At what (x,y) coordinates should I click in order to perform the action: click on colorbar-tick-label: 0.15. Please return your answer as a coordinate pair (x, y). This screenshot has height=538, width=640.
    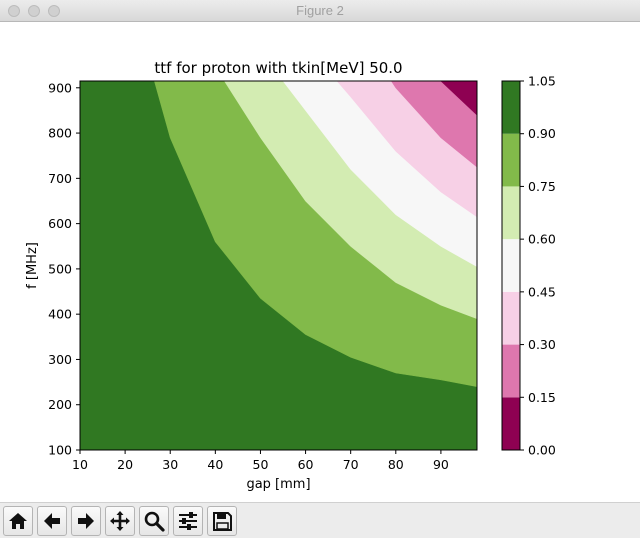
    Looking at the image, I should click on (542, 397).